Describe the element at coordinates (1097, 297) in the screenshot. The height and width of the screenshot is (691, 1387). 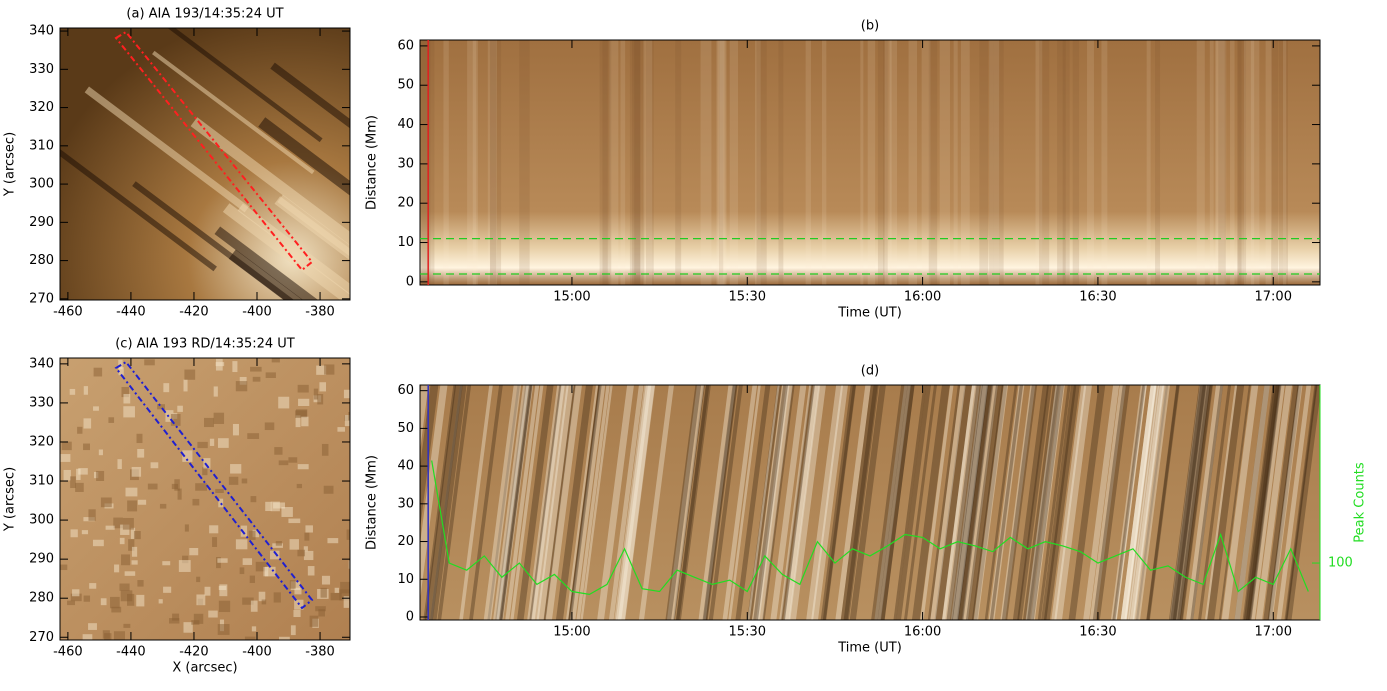
I see `x-tick-label: 16:30` at that location.